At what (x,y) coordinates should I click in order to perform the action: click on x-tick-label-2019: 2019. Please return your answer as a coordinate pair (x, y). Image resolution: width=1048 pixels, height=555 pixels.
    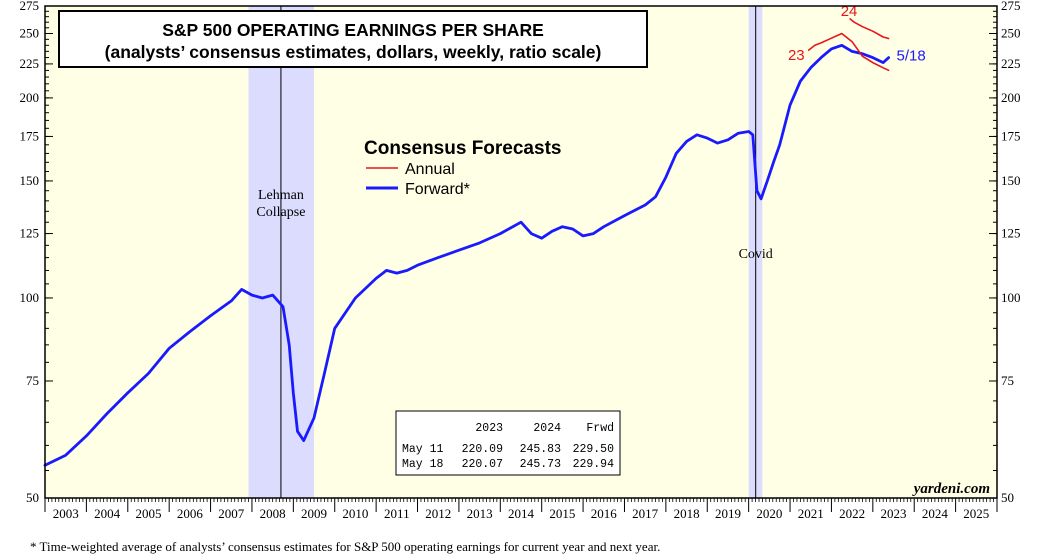
    Looking at the image, I should click on (728, 513).